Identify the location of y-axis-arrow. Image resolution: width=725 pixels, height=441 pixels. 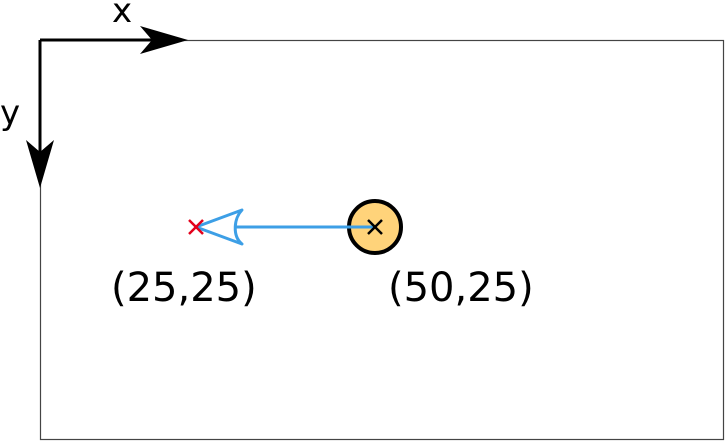
(40, 114).